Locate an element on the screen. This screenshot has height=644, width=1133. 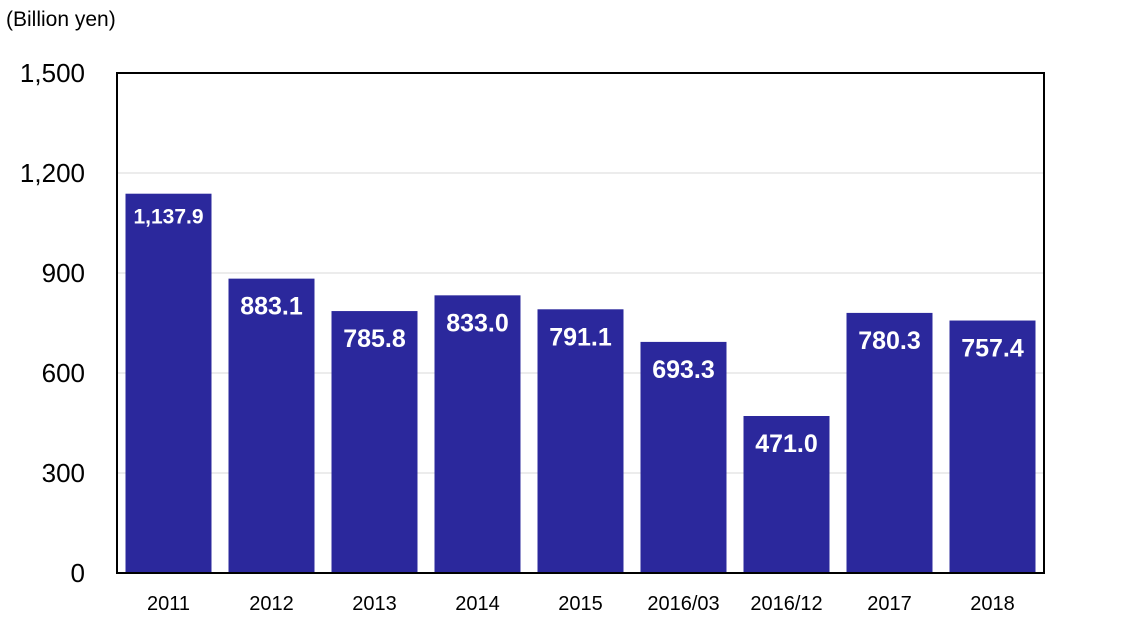
y-tick-label-1-500: 1,500 is located at coordinates (52, 73).